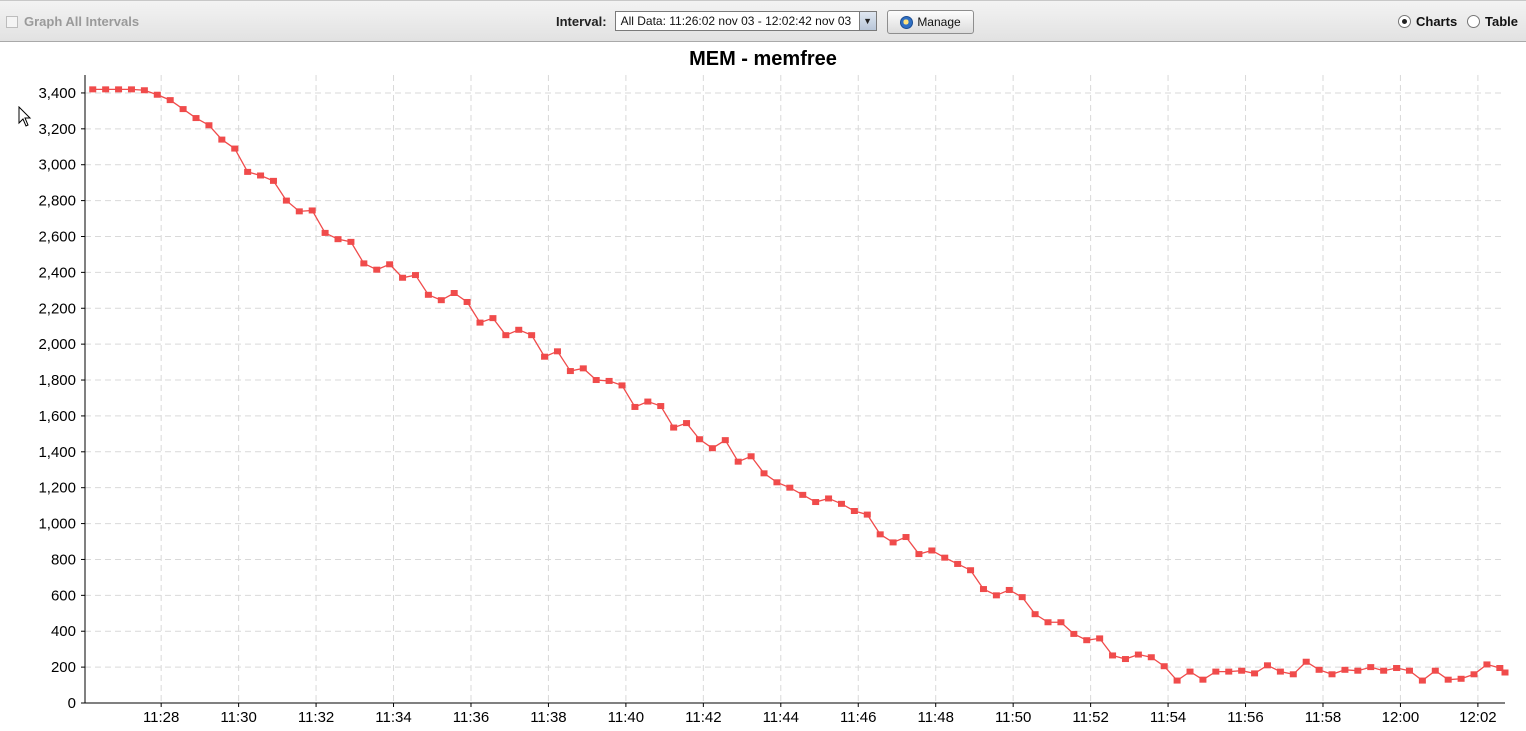 The image size is (1526, 731). What do you see at coordinates (1404, 21) in the screenshot?
I see `charts-radio-dot` at bounding box center [1404, 21].